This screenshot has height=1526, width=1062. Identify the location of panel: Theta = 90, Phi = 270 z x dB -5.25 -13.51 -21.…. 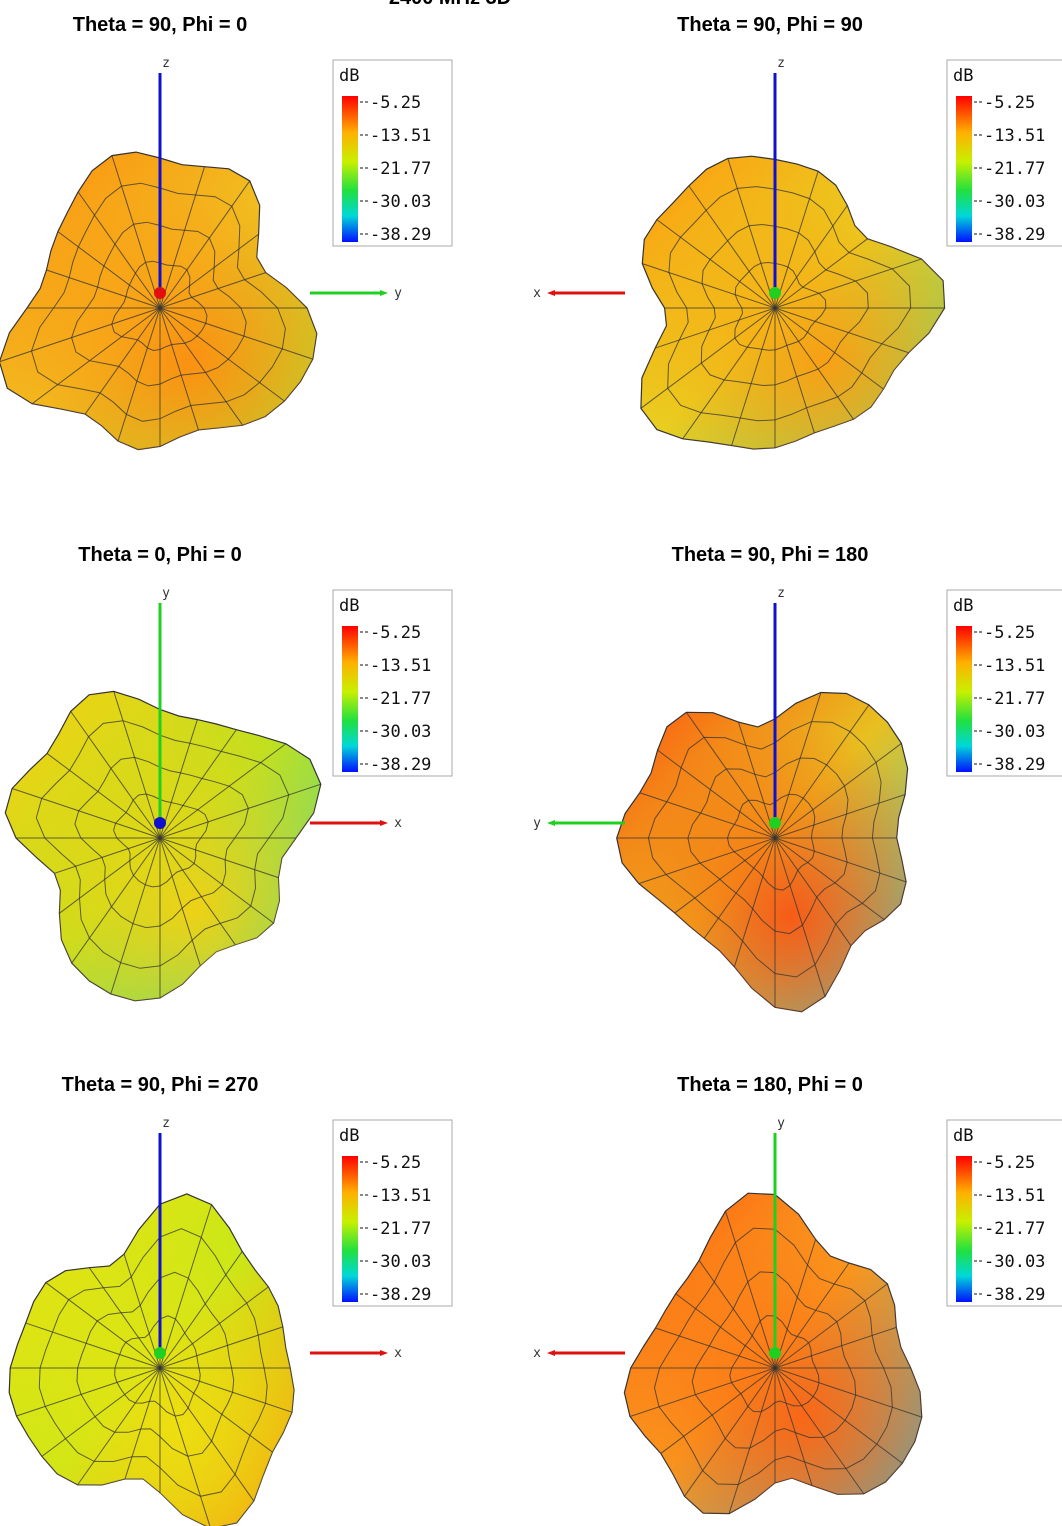
(230, 1300).